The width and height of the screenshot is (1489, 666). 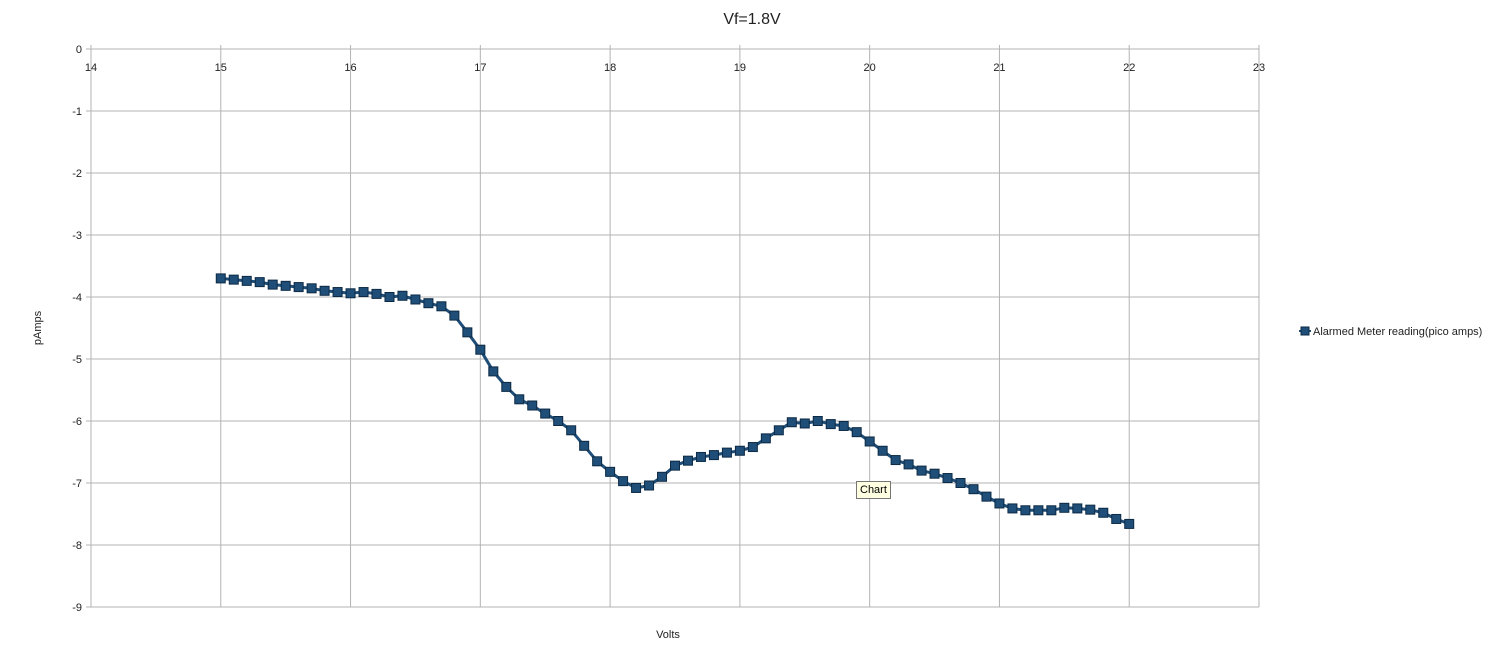 I want to click on y-tick-labels: 0 -1 -2 -3 -4 -5 -6 -7 -8 -9, so click(x=77, y=329).